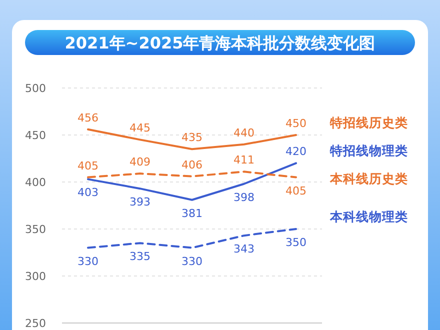  I want to click on y-tick-label: 300, so click(35, 276).